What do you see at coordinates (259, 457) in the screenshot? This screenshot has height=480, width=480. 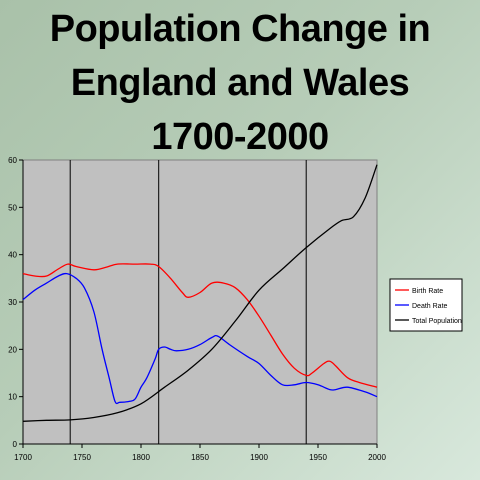 I see `x-tick-label: 1900` at bounding box center [259, 457].